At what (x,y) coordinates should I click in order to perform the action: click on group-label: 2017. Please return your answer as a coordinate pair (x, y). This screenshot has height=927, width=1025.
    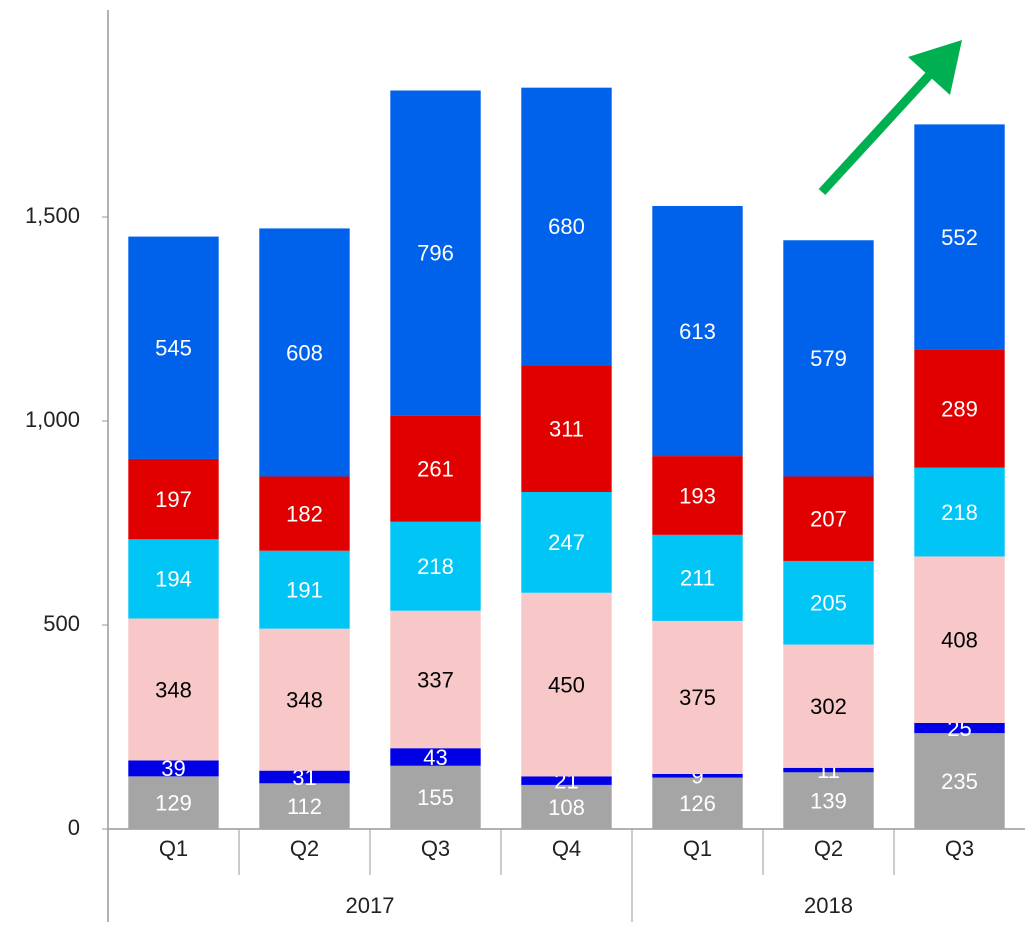
    Looking at the image, I should click on (370, 905).